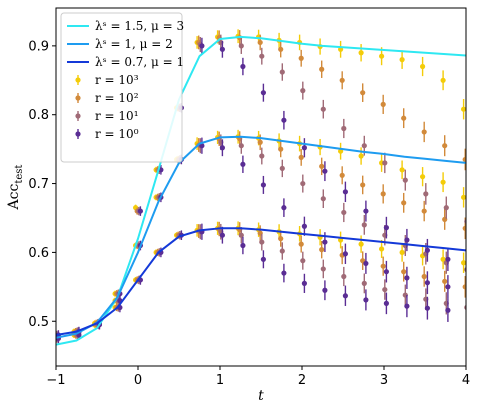  Describe the element at coordinates (138, 380) in the screenshot. I see `x-tick-label: 0` at that location.